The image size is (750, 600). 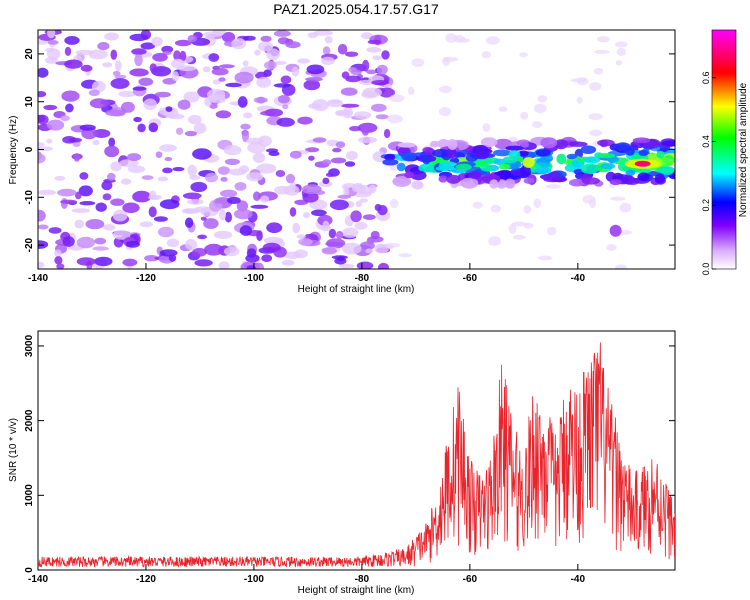 I want to click on y-tick-label: 1000, so click(x=29, y=495).